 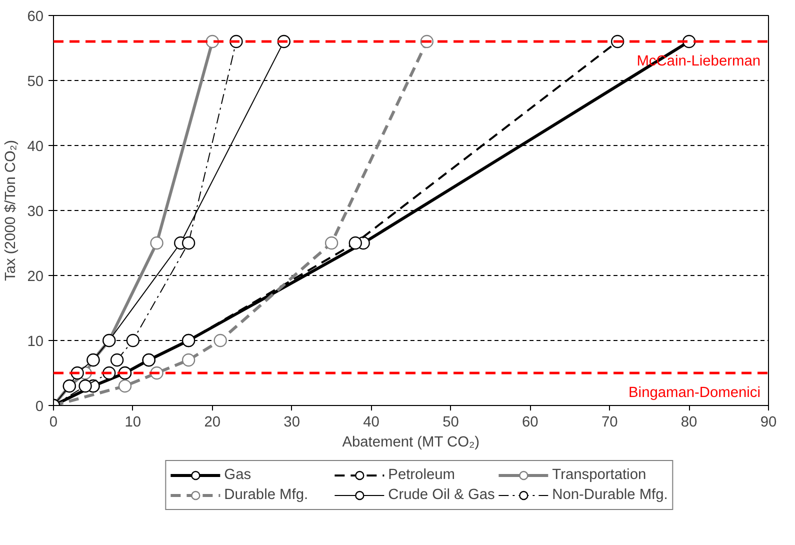 I want to click on y-tick-label: 50, so click(x=35, y=82).